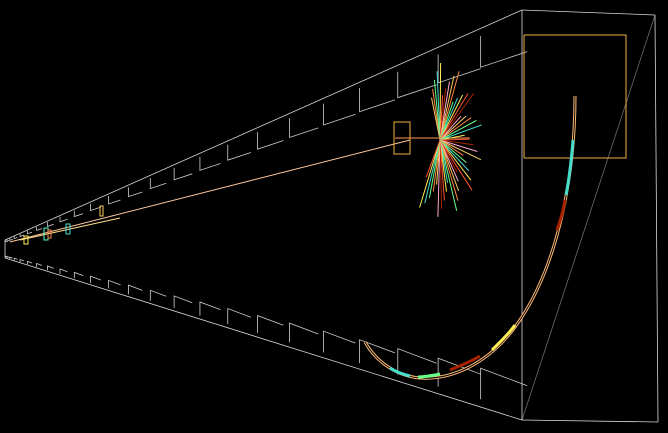 Image resolution: width=668 pixels, height=433 pixels. What do you see at coordinates (575, 96) in the screenshot?
I see `endcap-square` at bounding box center [575, 96].